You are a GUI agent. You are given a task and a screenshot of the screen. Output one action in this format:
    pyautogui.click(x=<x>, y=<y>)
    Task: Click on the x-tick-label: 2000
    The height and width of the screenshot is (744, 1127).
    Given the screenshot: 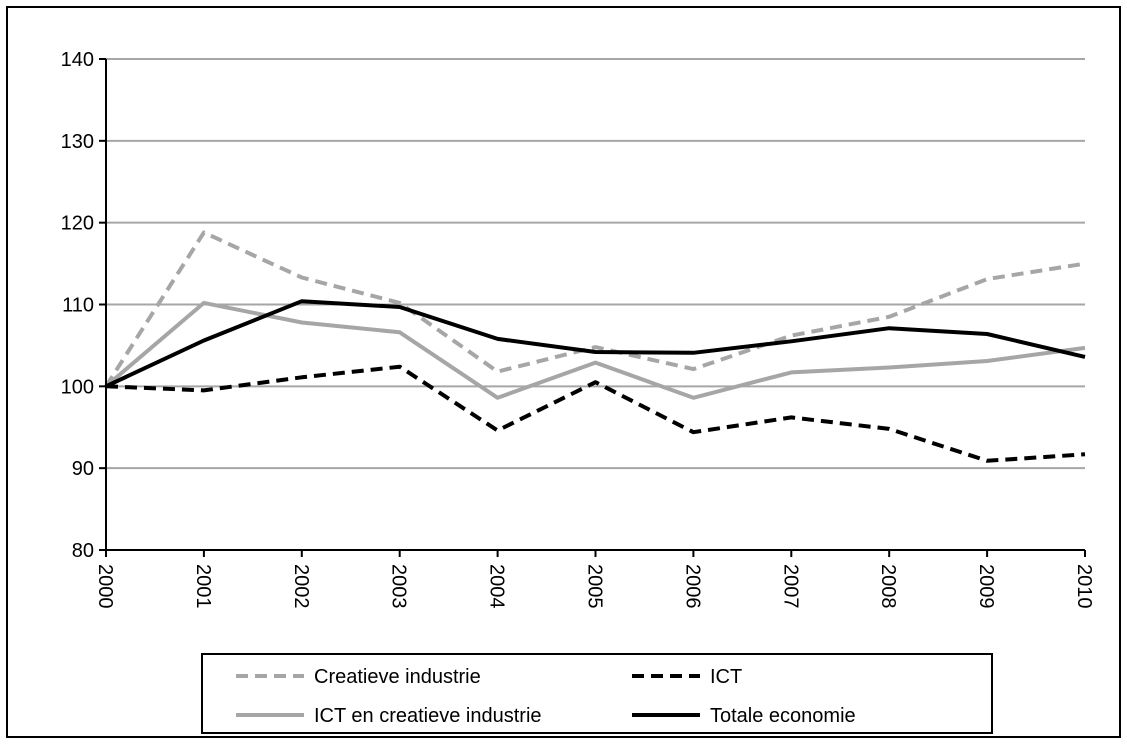 What is the action you would take?
    pyautogui.click(x=105, y=586)
    